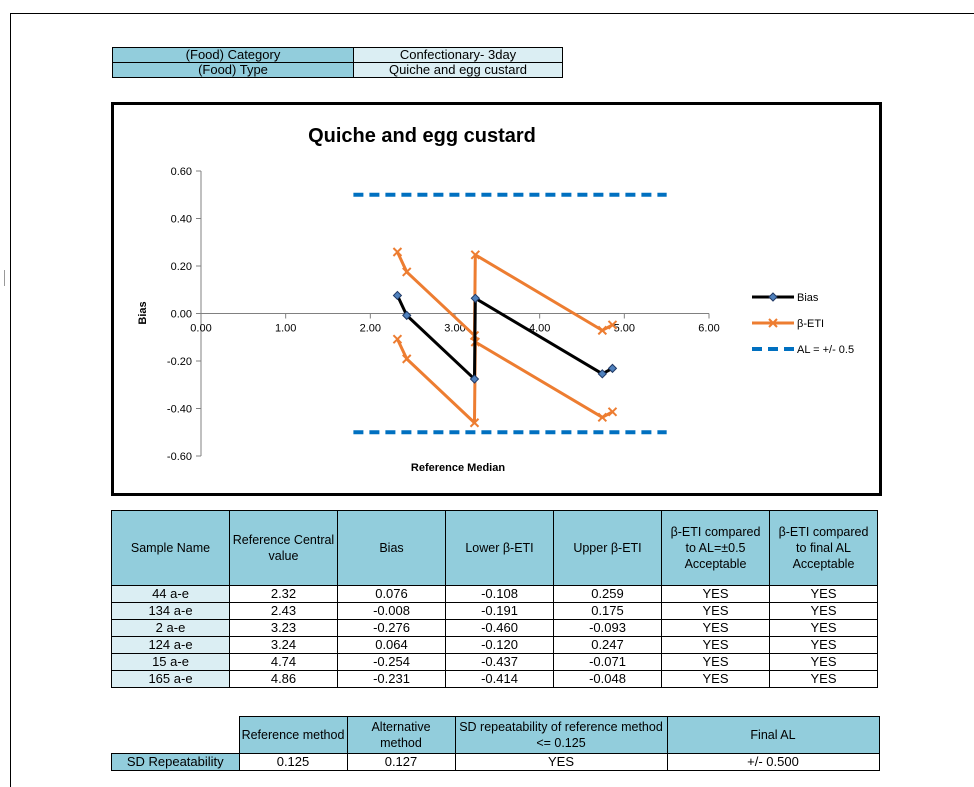 The image size is (974, 787). What do you see at coordinates (170, 679) in the screenshot?
I see `results-cell: 165 a-e` at bounding box center [170, 679].